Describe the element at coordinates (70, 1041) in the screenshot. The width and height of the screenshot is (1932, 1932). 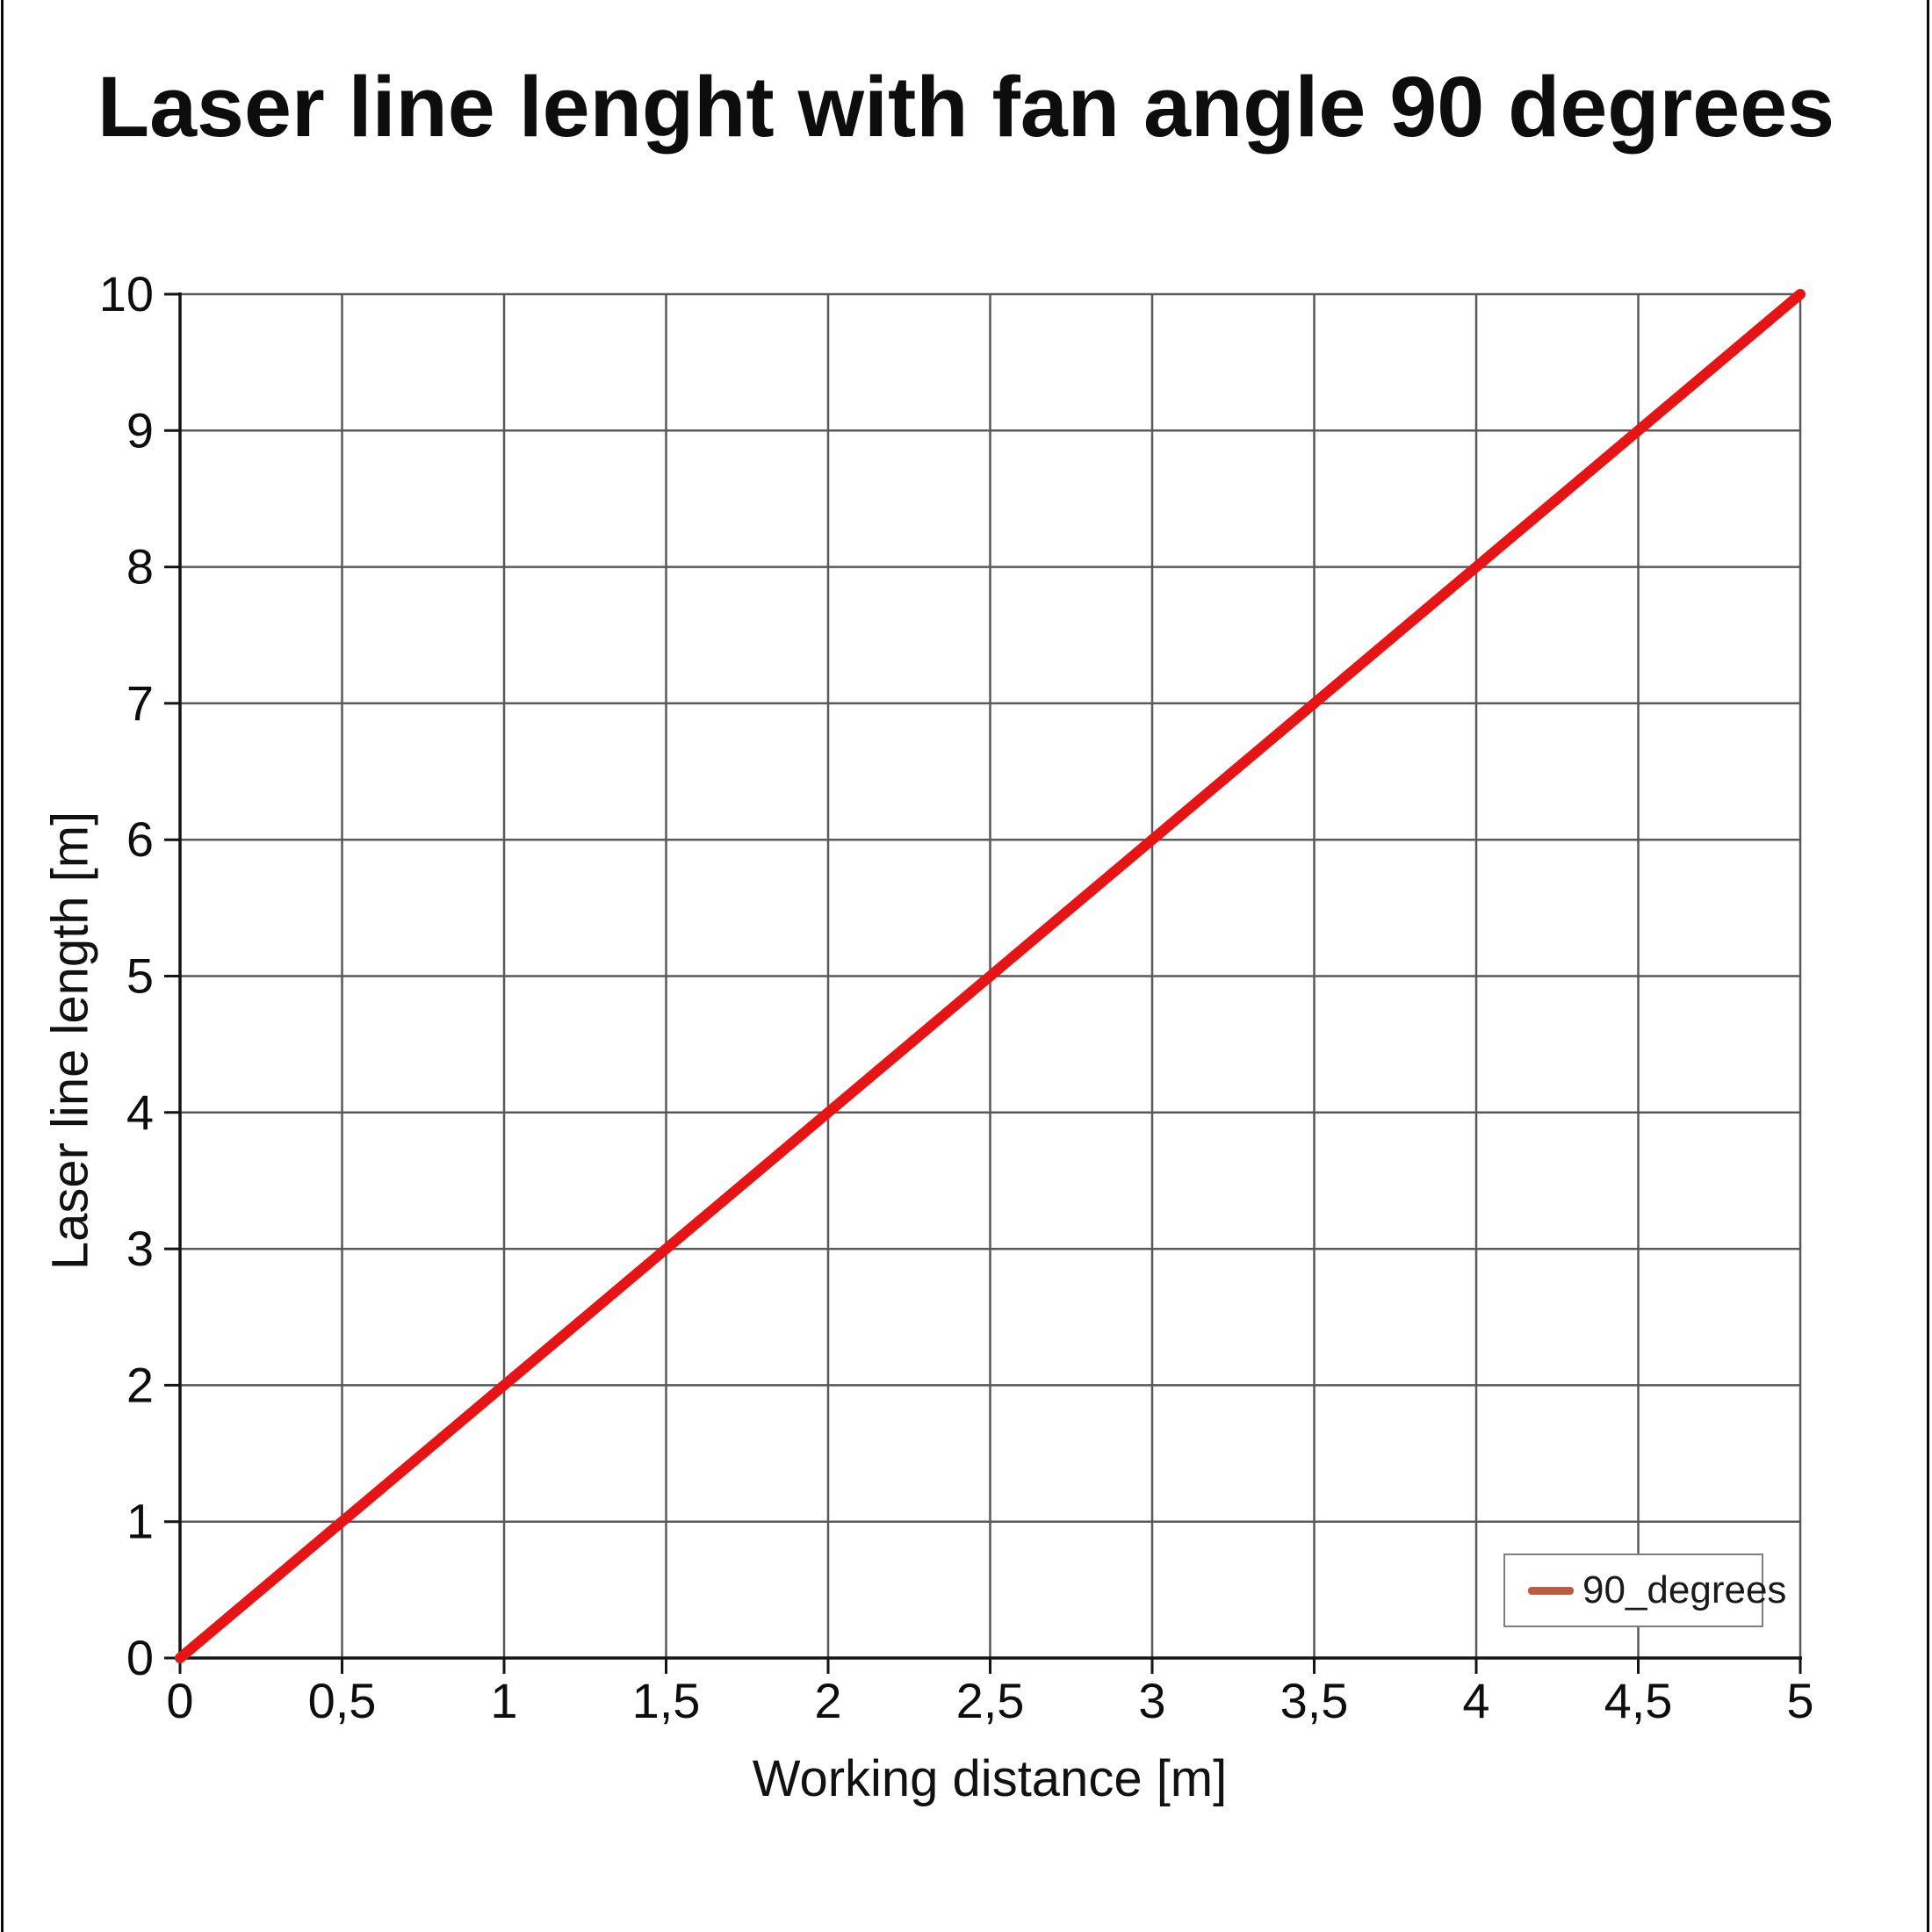
I see `y-axis-title: Laser line length [m]` at that location.